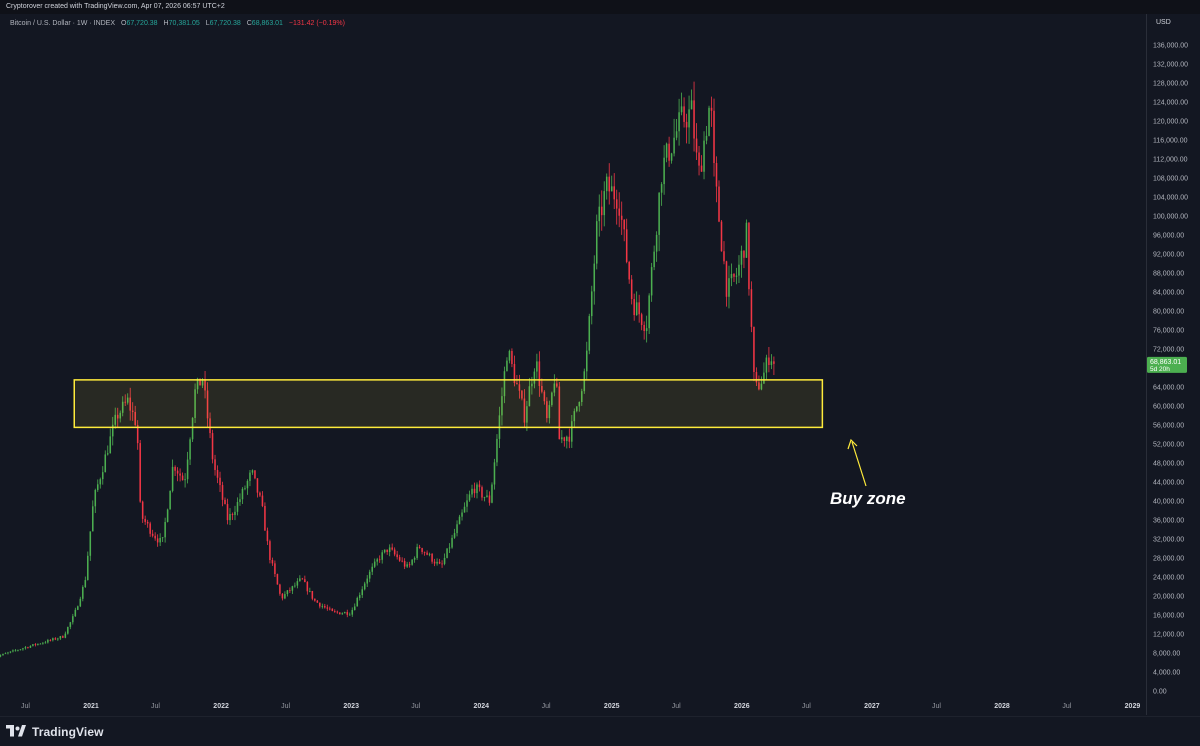  I want to click on bar-countdown-label: 5d 20h, so click(1160, 369).